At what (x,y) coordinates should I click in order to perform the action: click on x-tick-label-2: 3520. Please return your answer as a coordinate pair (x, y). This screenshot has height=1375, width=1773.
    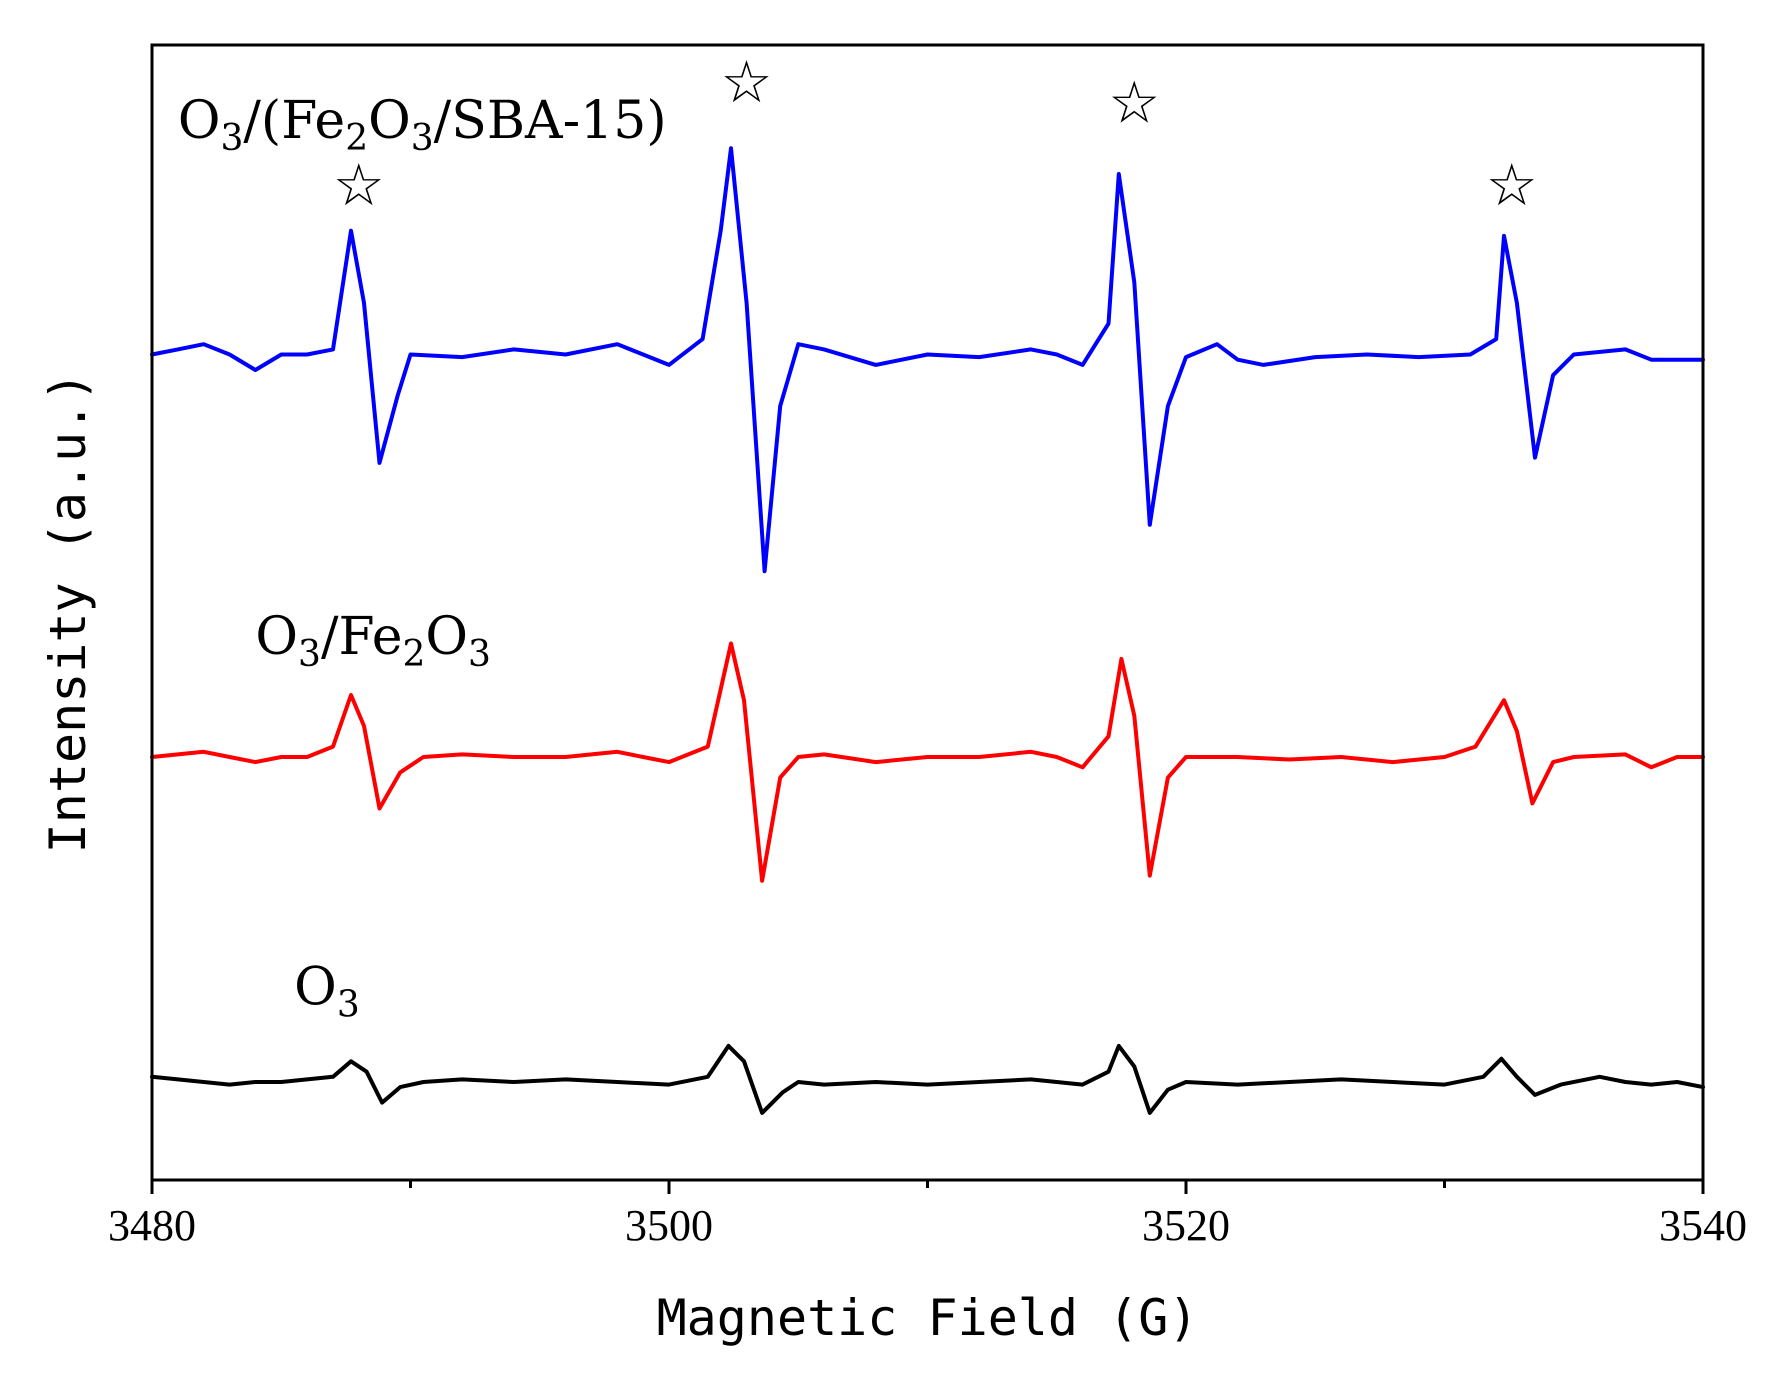
    Looking at the image, I should click on (1186, 1225).